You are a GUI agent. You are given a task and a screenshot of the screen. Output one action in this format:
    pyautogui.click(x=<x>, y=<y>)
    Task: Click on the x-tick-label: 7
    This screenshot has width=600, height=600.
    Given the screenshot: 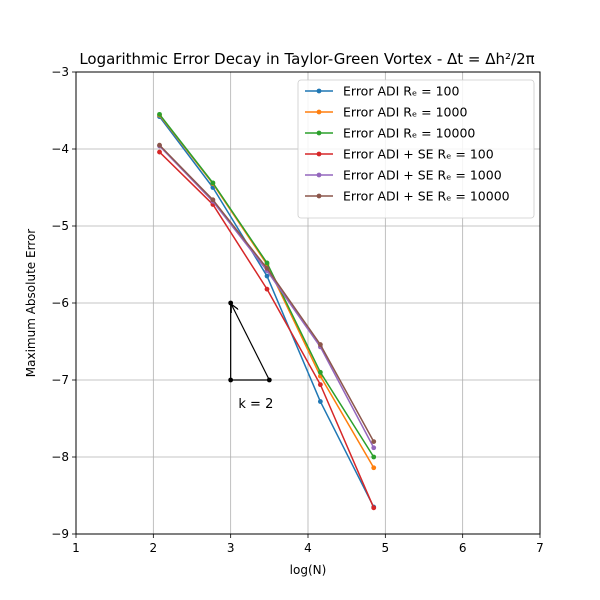 What is the action you would take?
    pyautogui.click(x=540, y=548)
    